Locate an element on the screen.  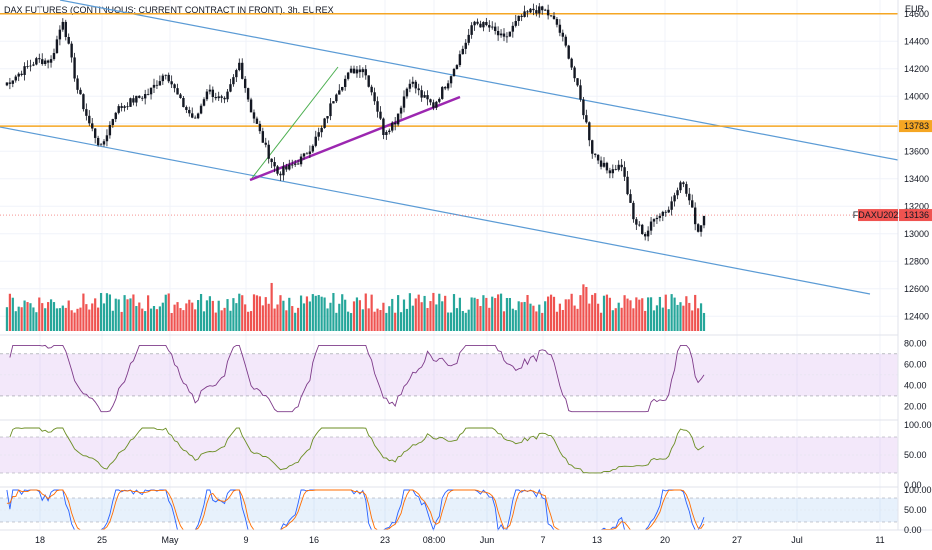
time-tick-label: 16 is located at coordinates (314, 540).